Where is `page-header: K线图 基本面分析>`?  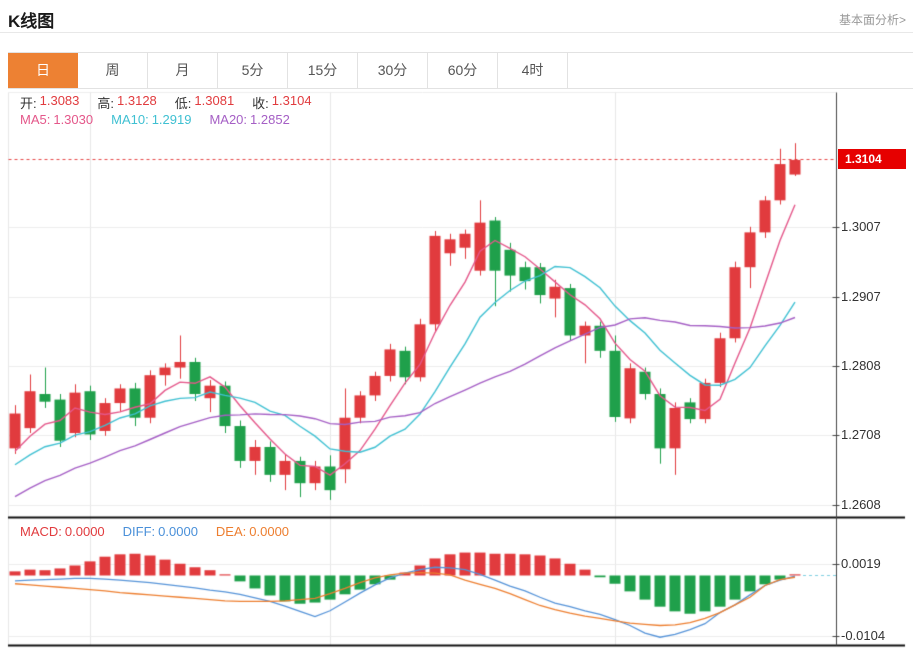 page-header: K线图 基本面分析> is located at coordinates (456, 16).